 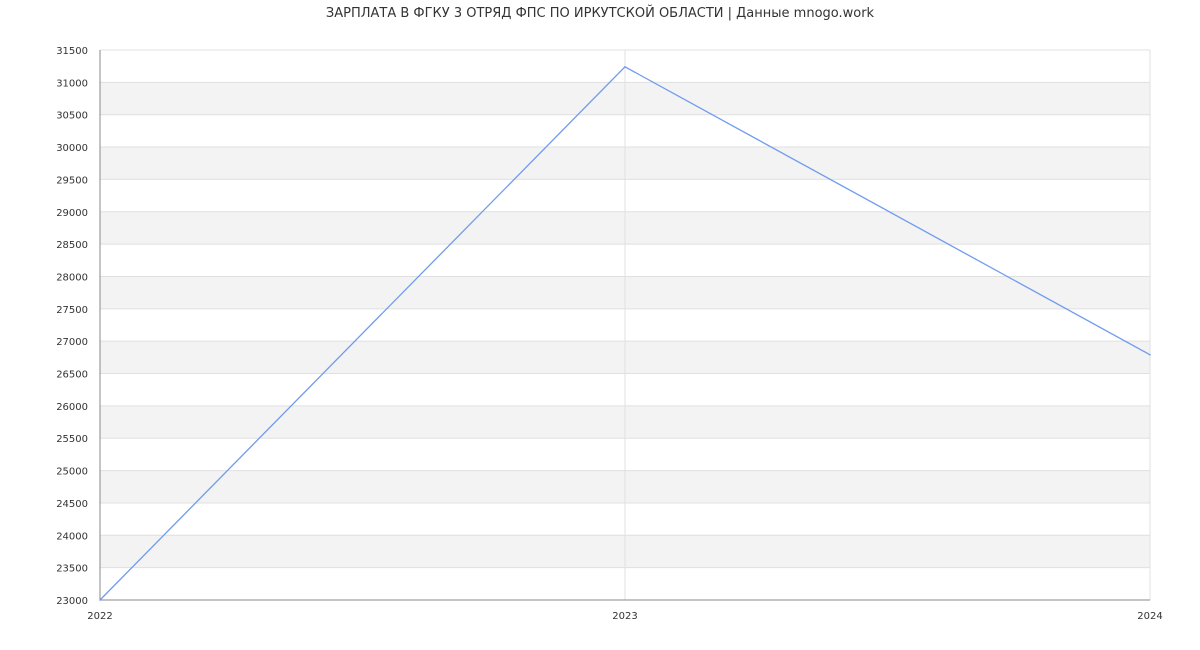 I want to click on y-tick-label: 28500, so click(x=72, y=245).